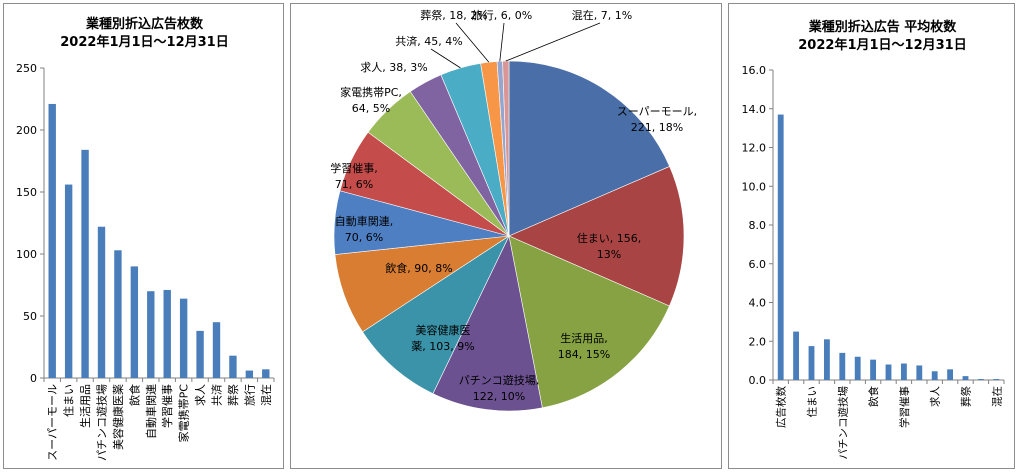 The width and height of the screenshot is (1018, 472). Describe the element at coordinates (371, 108) in the screenshot. I see `data-label: 64, 5%` at that location.